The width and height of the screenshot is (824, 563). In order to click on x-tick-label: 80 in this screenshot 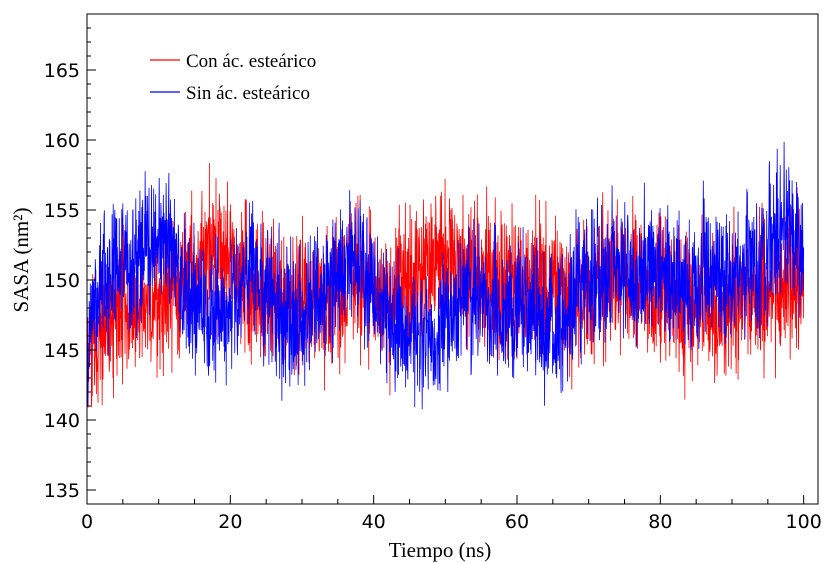, I will do `click(660, 522)`.